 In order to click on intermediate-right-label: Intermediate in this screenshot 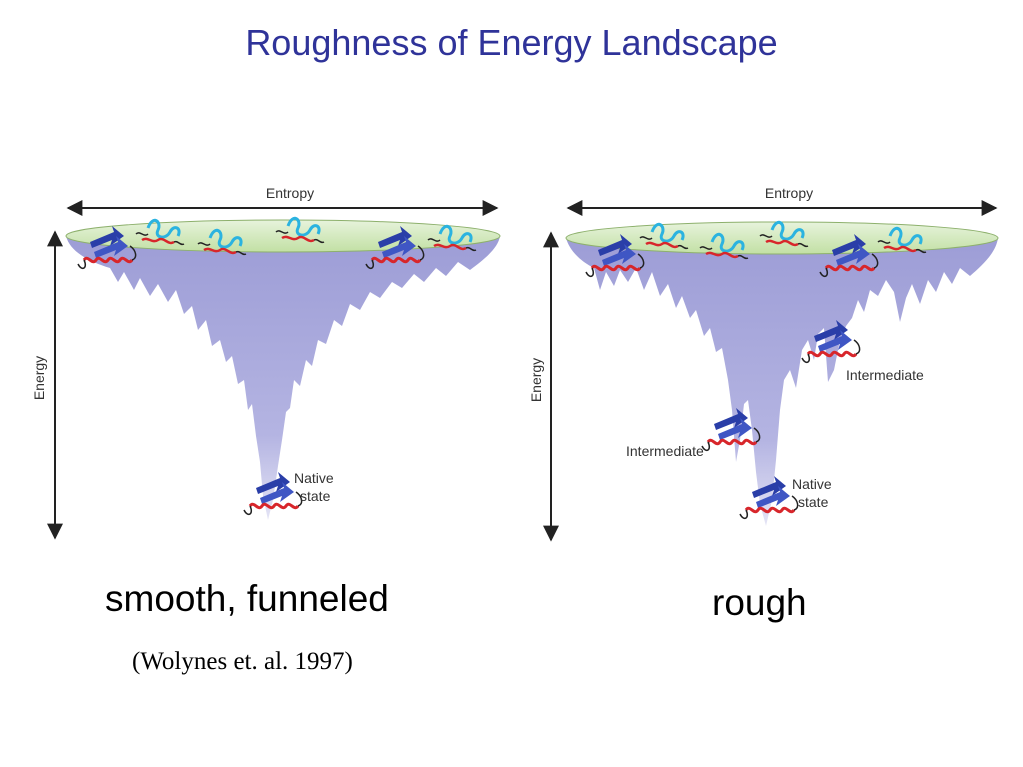, I will do `click(885, 375)`.